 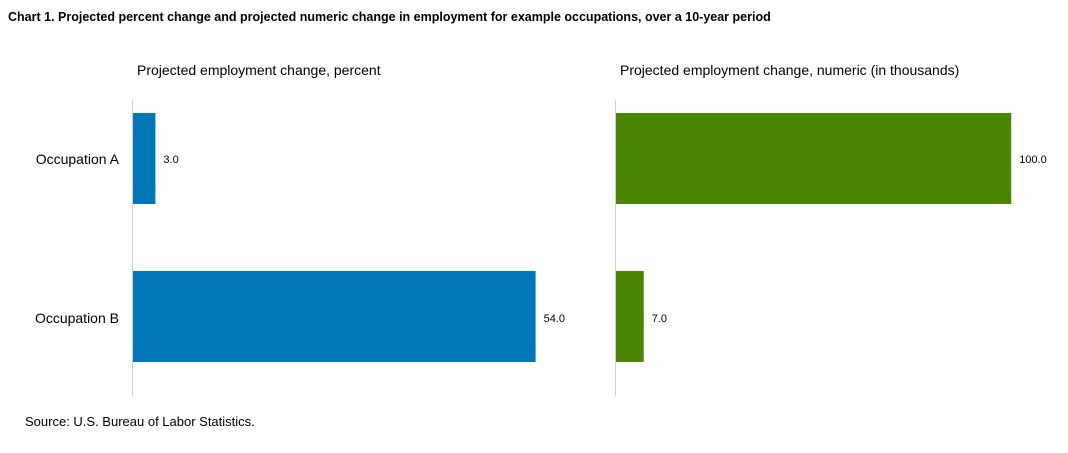 I want to click on category-label-occupation-a: Occupation A, so click(x=78, y=159).